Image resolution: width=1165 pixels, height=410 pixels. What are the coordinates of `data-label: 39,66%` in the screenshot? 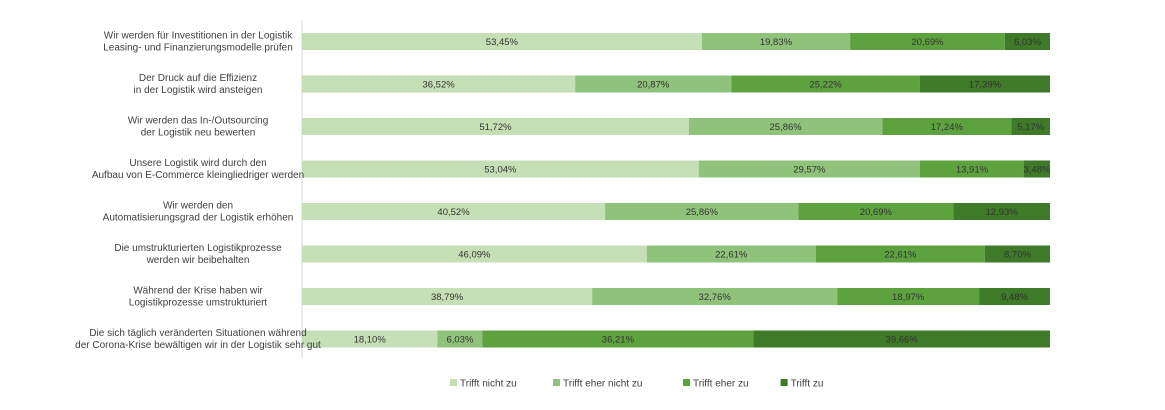 It's located at (902, 340).